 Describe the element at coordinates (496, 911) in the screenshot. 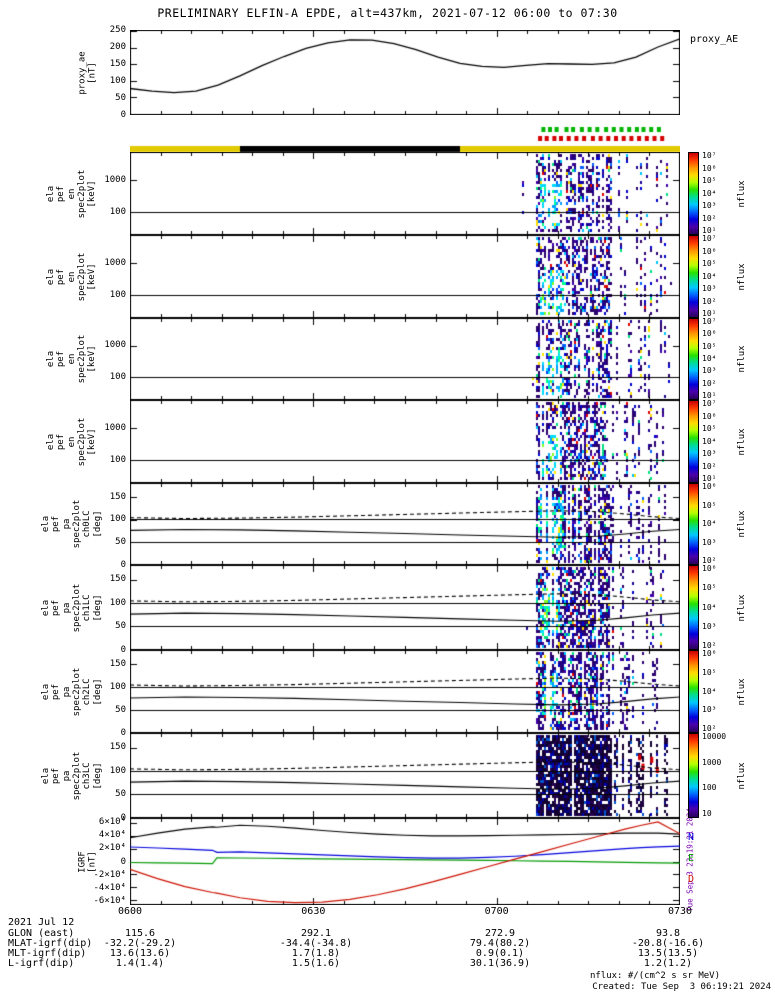

I see `time-tick-label: 0700` at that location.